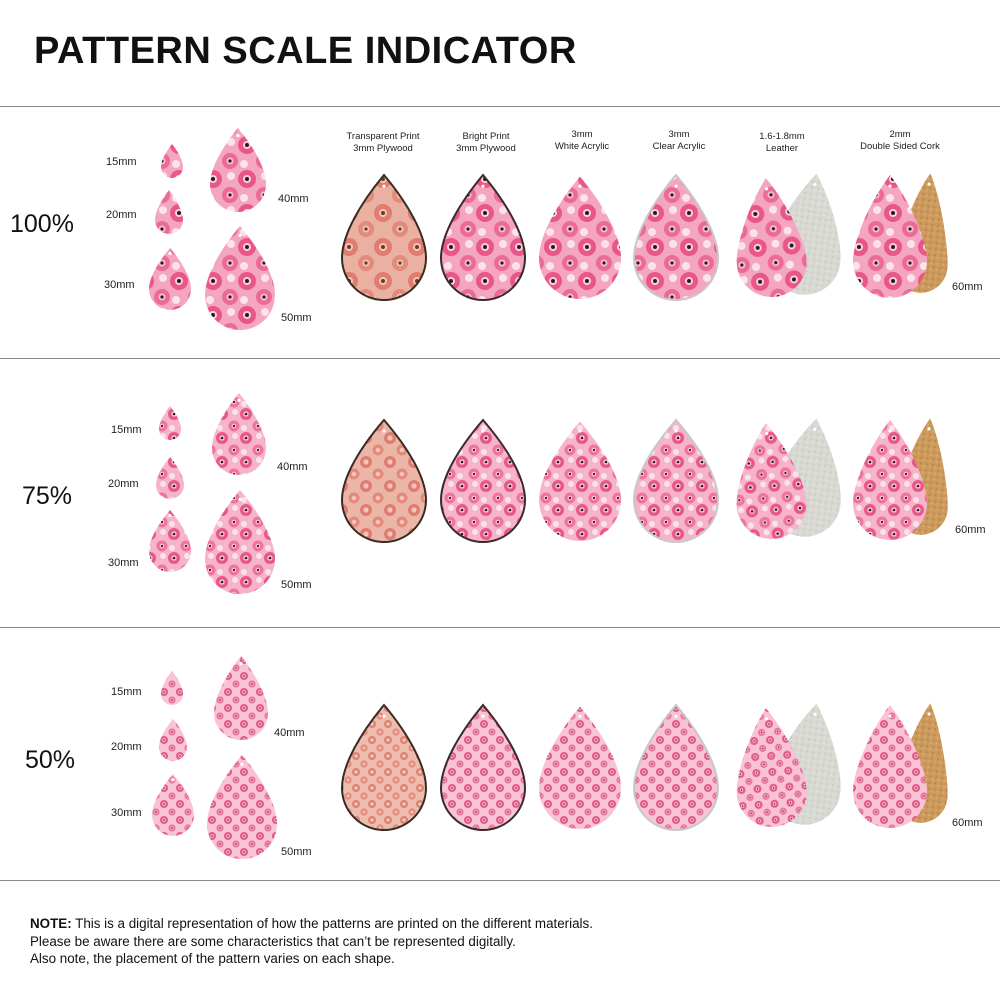 The height and width of the screenshot is (1000, 1000). What do you see at coordinates (900, 140) in the screenshot?
I see `material-header-cork: 2mm Double Sided Cork` at bounding box center [900, 140].